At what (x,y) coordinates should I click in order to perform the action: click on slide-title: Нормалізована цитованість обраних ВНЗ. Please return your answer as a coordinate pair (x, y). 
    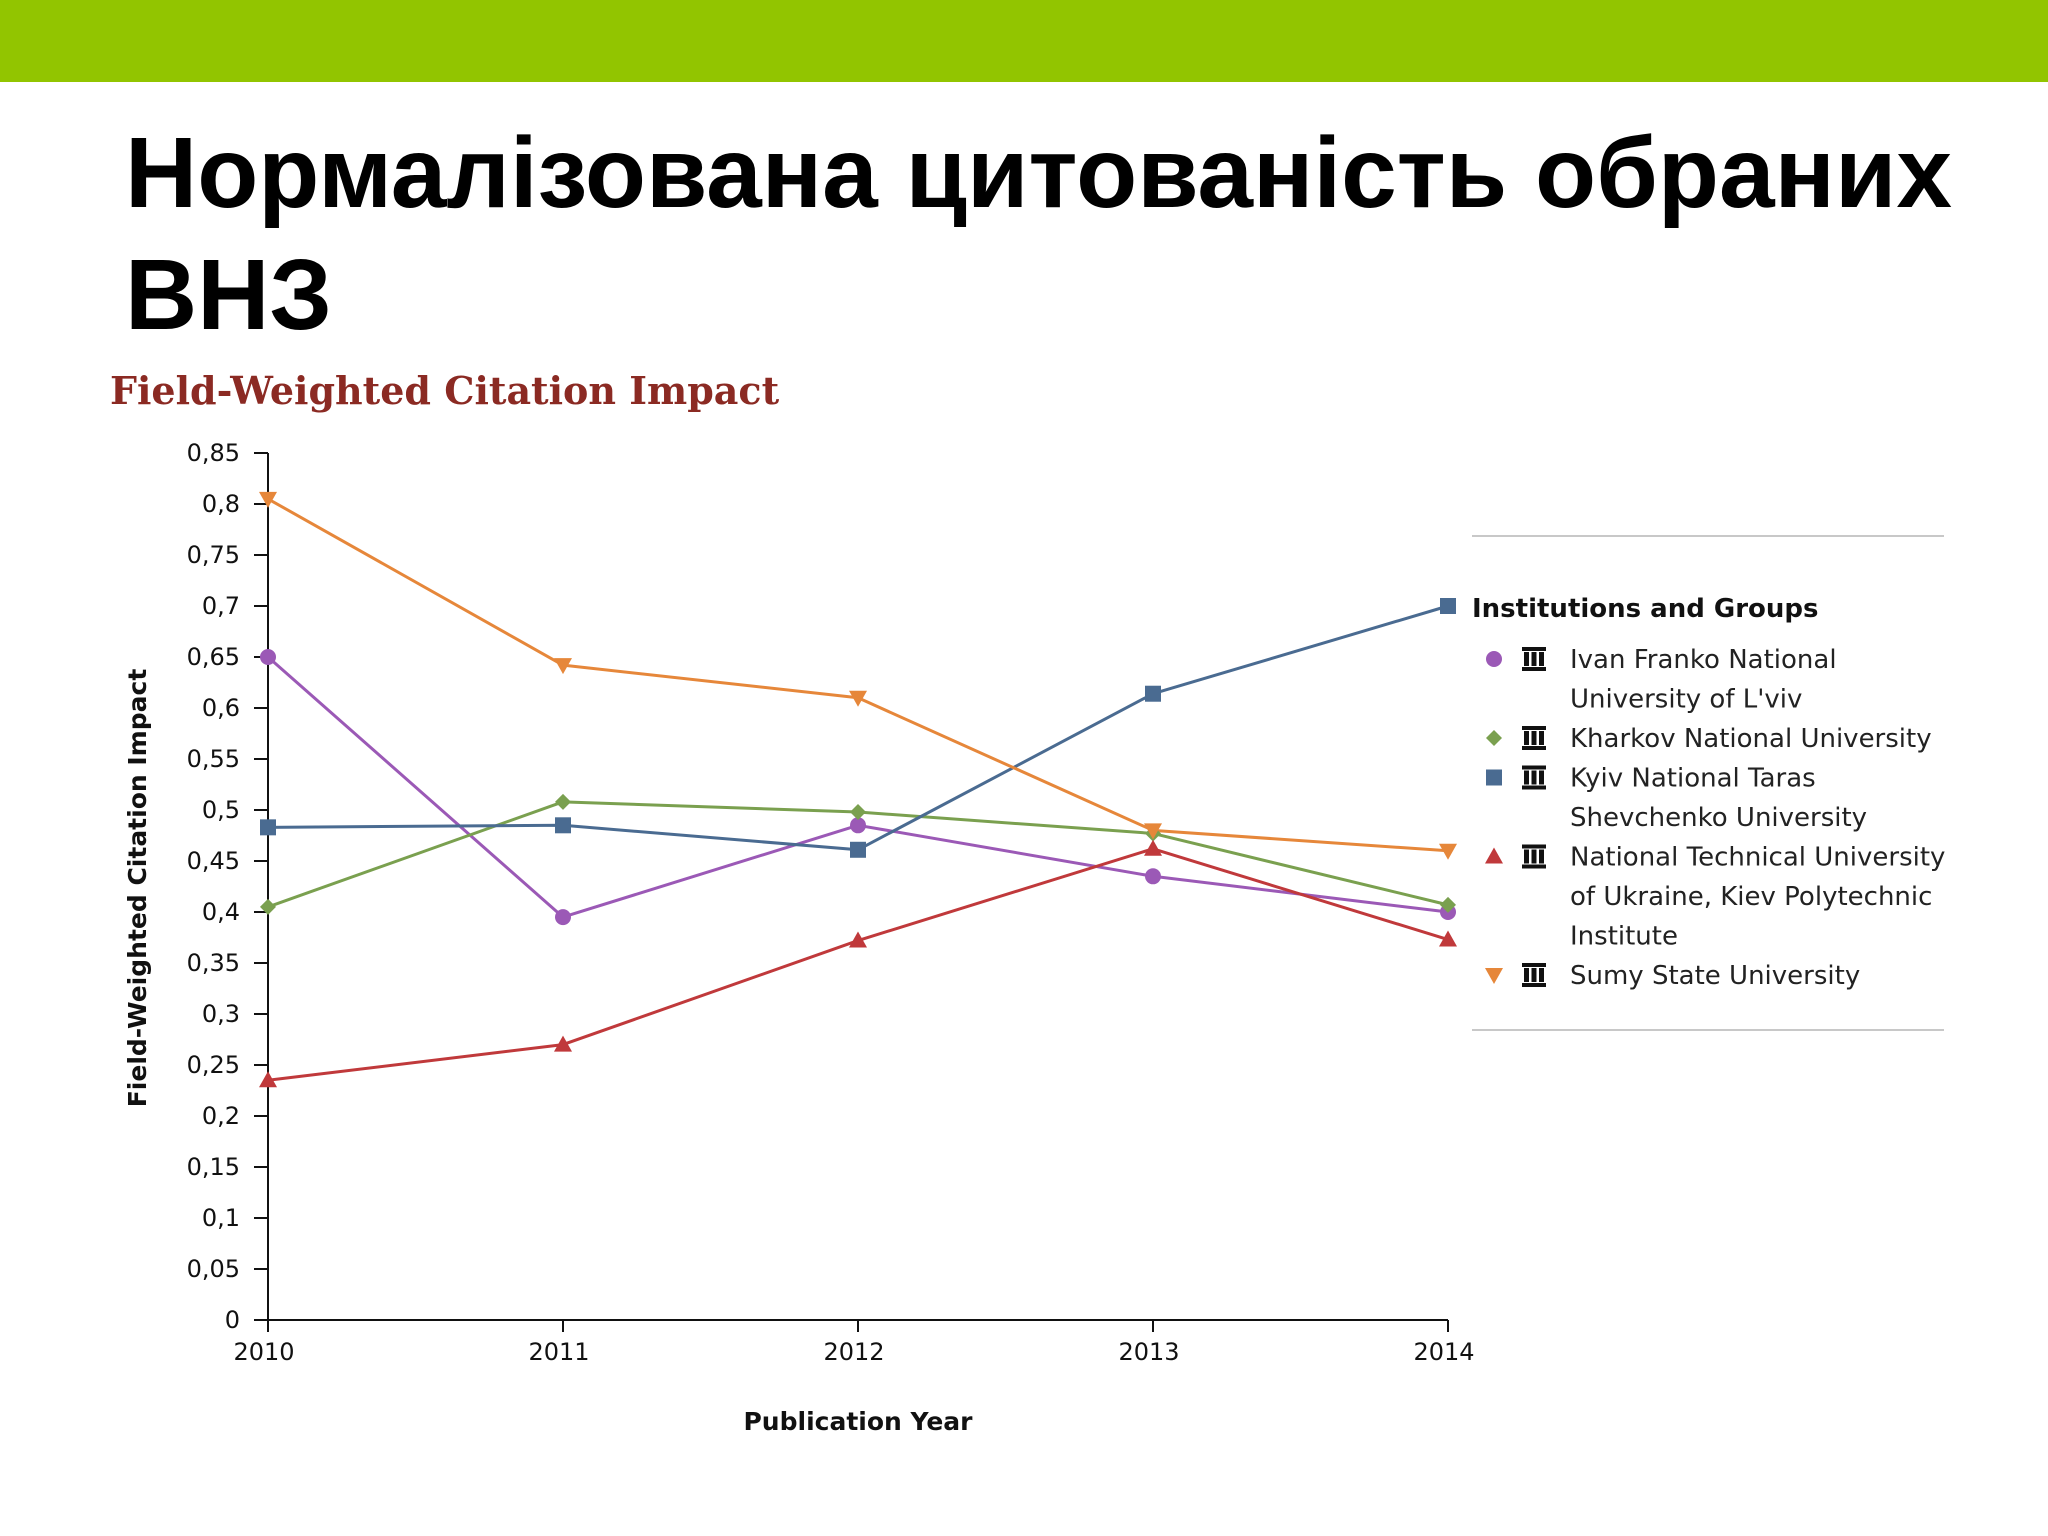
    Looking at the image, I should click on (1039, 234).